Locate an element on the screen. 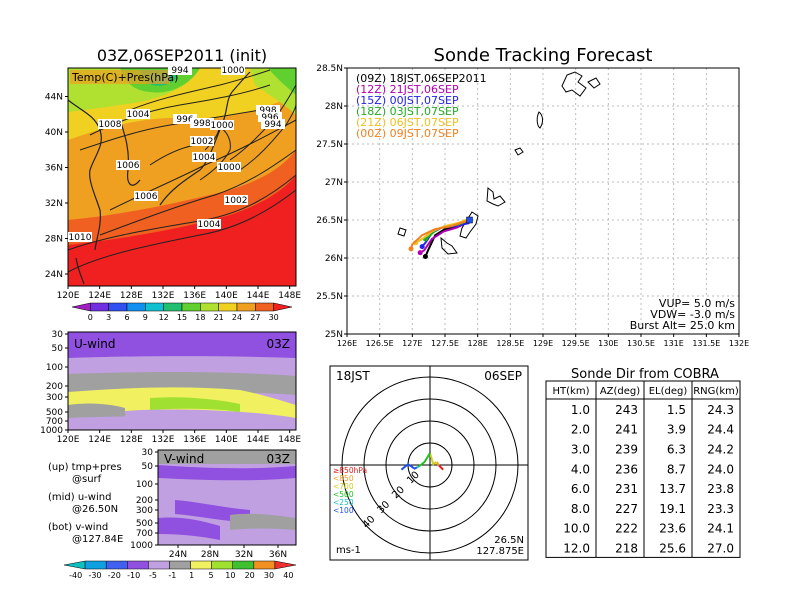  u-y-tick-label: 700 is located at coordinates (54, 422).